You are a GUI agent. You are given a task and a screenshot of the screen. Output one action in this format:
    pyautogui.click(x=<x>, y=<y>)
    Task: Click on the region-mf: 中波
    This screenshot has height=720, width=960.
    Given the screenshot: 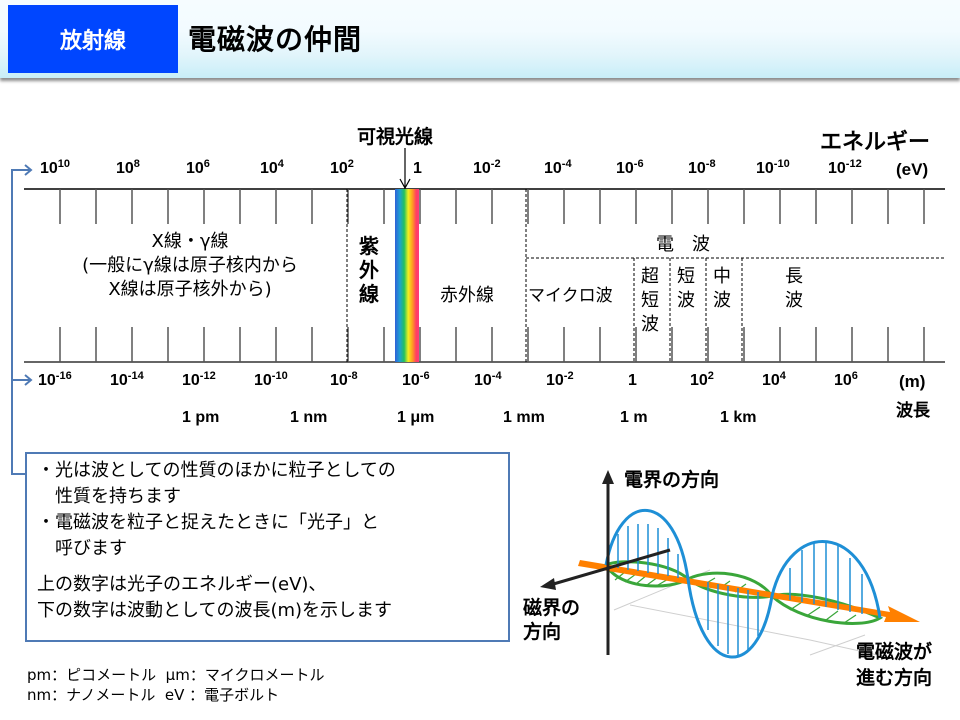 What is the action you would take?
    pyautogui.click(x=722, y=288)
    